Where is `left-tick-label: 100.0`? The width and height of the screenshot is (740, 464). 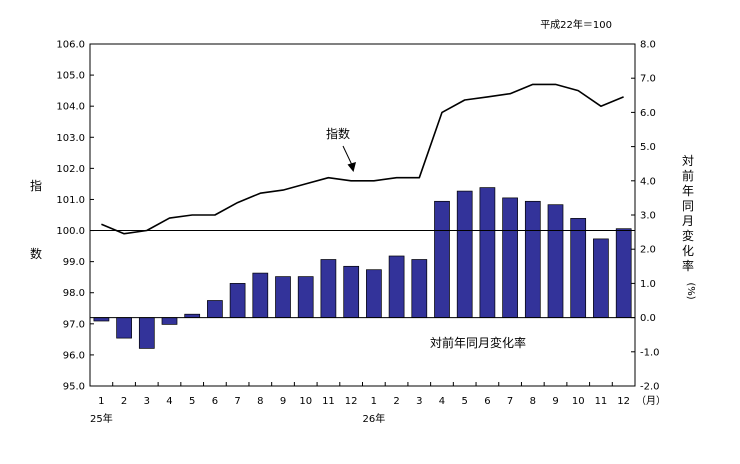 left-tick-label: 100.0 is located at coordinates (70, 231).